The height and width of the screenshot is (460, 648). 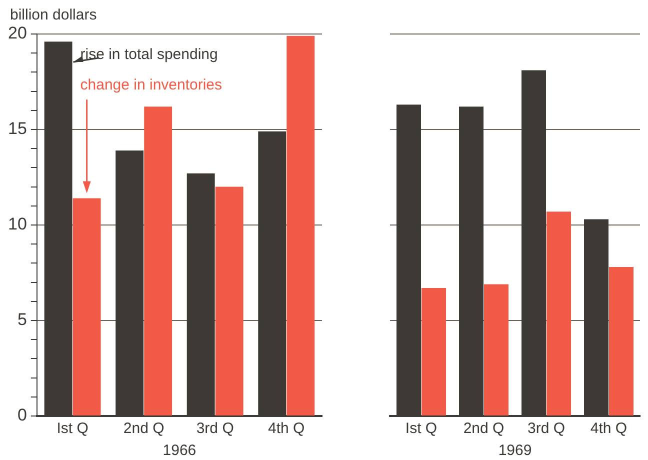 What do you see at coordinates (515, 451) in the screenshot?
I see `x-axis-title: 1969` at bounding box center [515, 451].